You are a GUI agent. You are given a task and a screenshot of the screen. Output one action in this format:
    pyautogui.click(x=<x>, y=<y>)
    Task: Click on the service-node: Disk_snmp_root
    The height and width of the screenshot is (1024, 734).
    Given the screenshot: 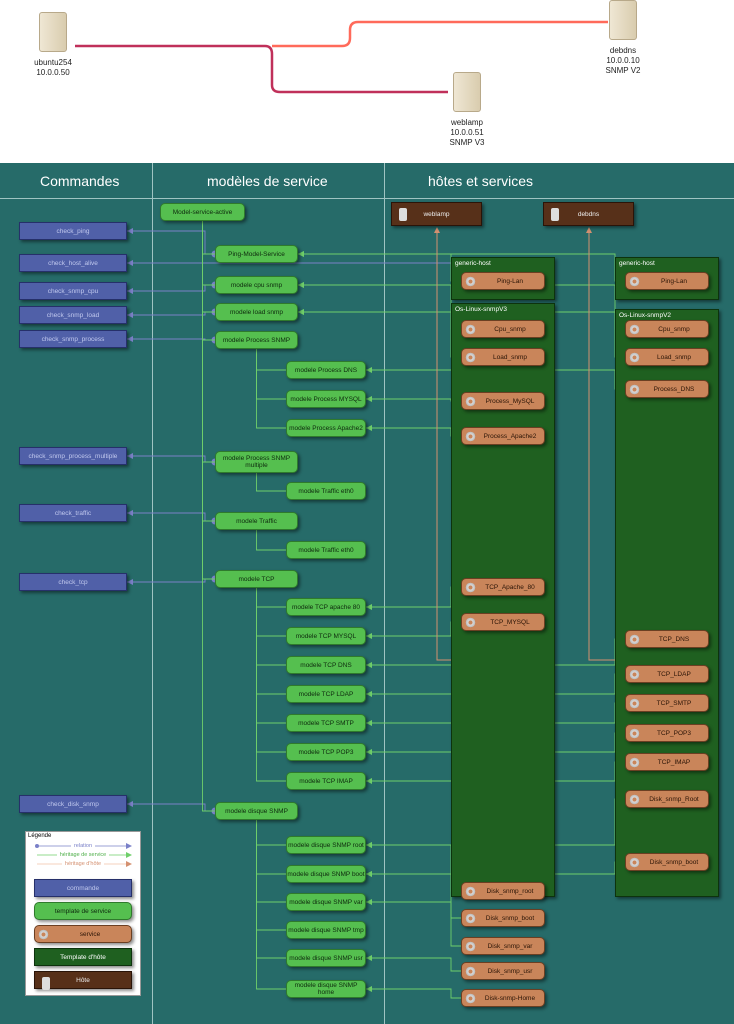 What is the action you would take?
    pyautogui.click(x=503, y=891)
    